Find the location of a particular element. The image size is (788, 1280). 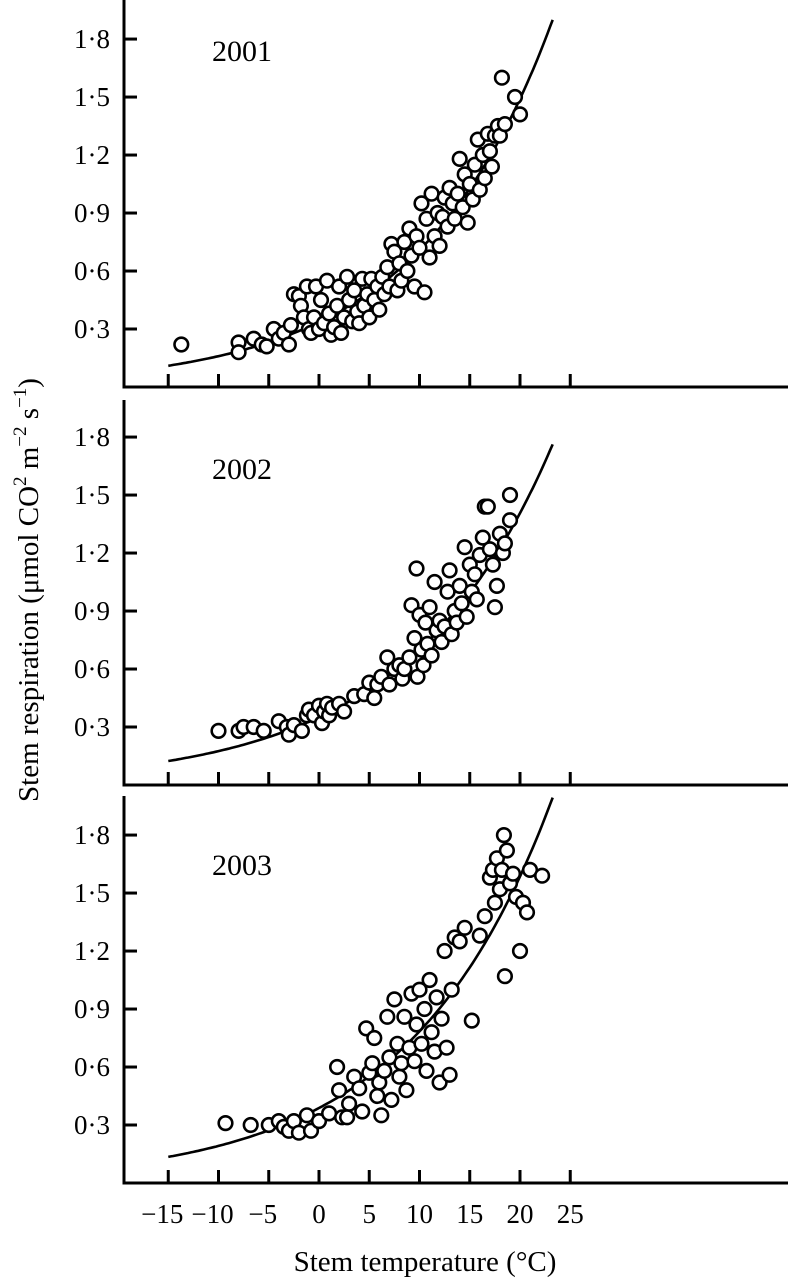

x-axis-title: Stem temperature (°C) is located at coordinates (425, 1262).